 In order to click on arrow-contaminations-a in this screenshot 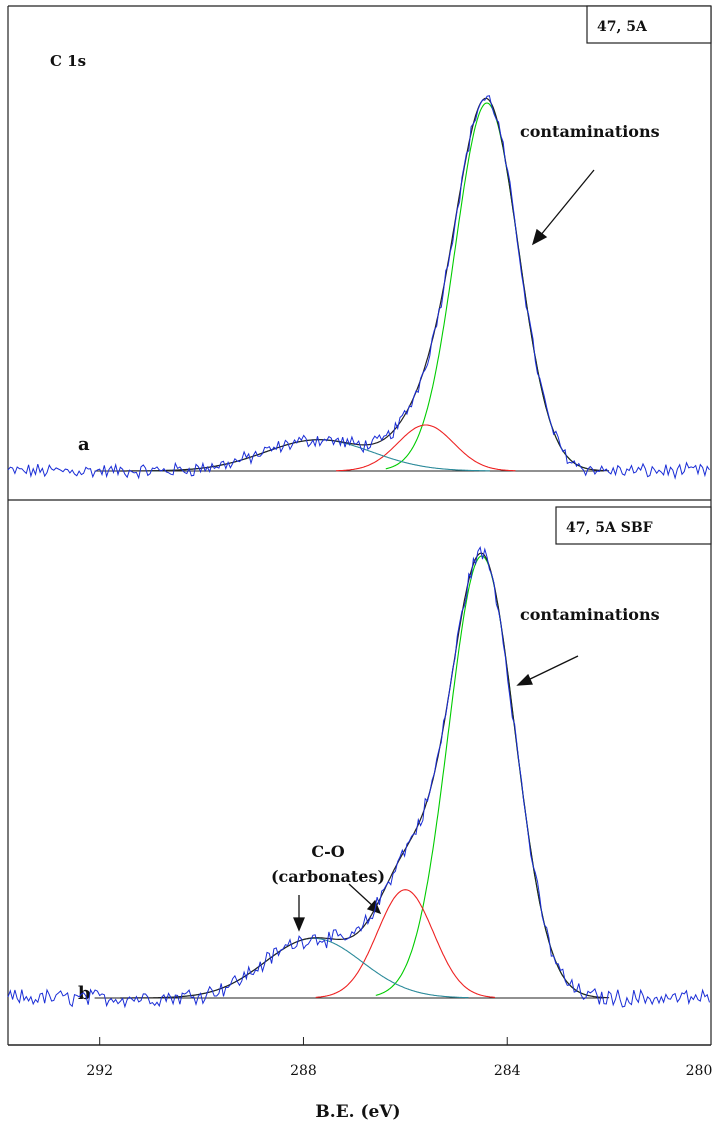, I will do `click(563, 207)`.